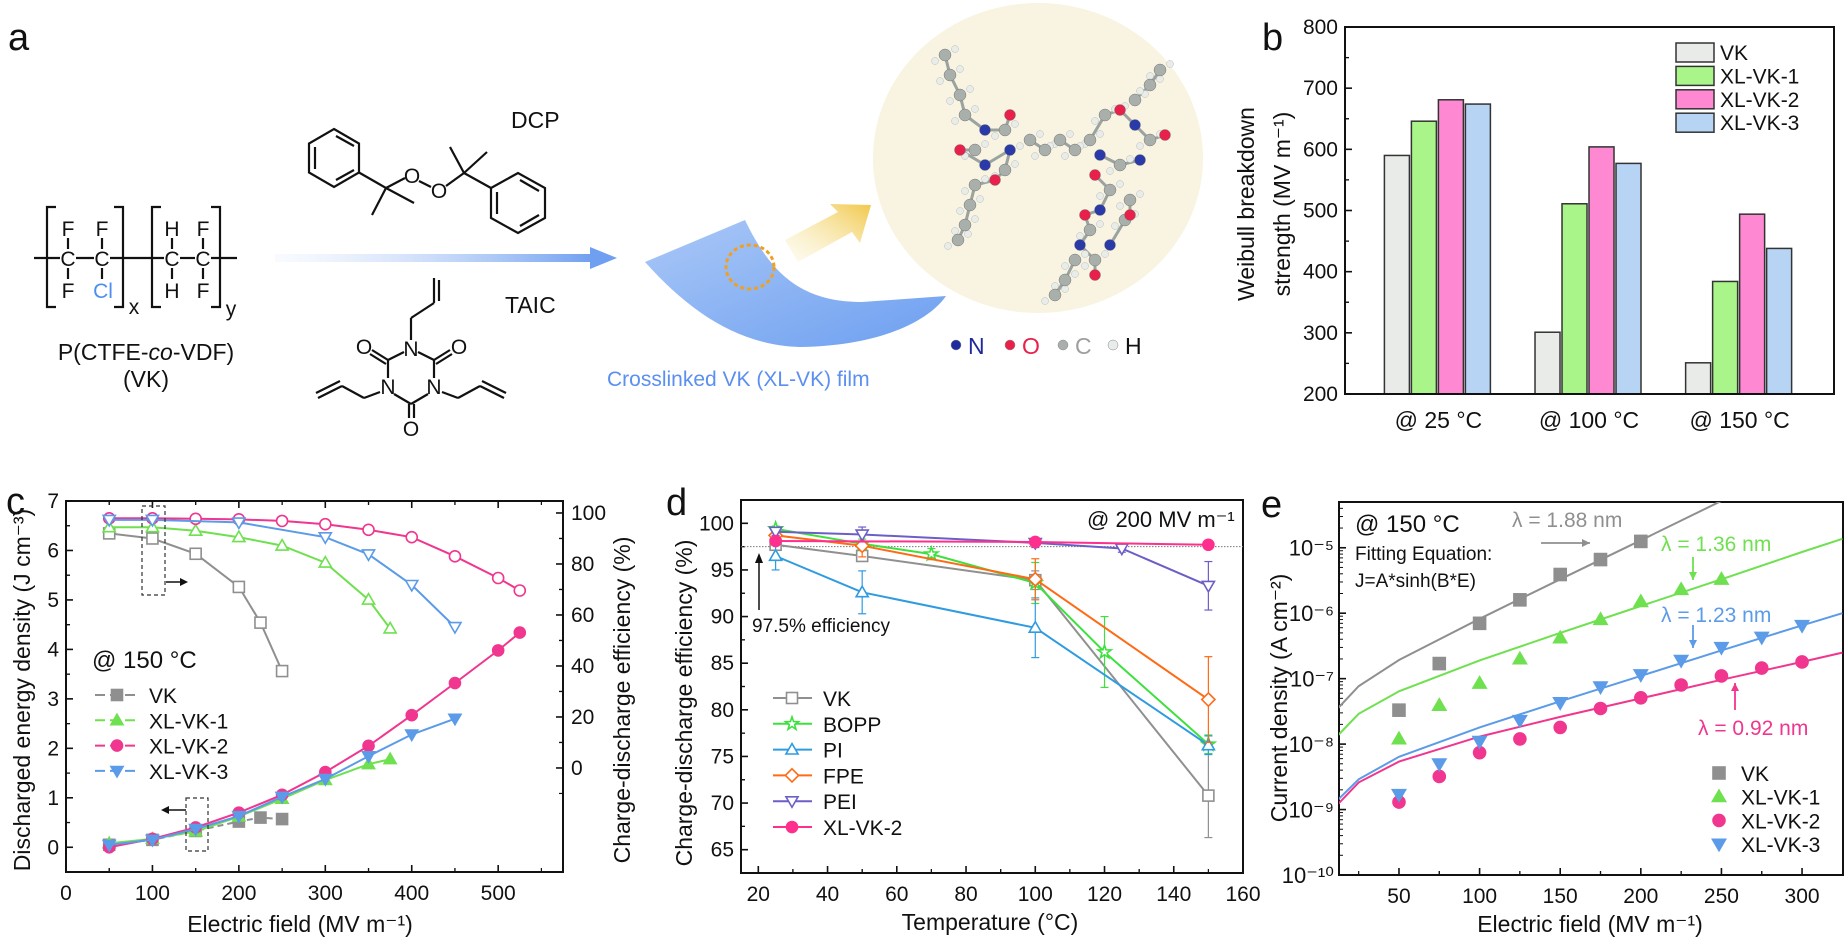 Image resolution: width=1844 pixels, height=941 pixels. Describe the element at coordinates (828, 233) in the screenshot. I see `zoom-arrow` at that location.